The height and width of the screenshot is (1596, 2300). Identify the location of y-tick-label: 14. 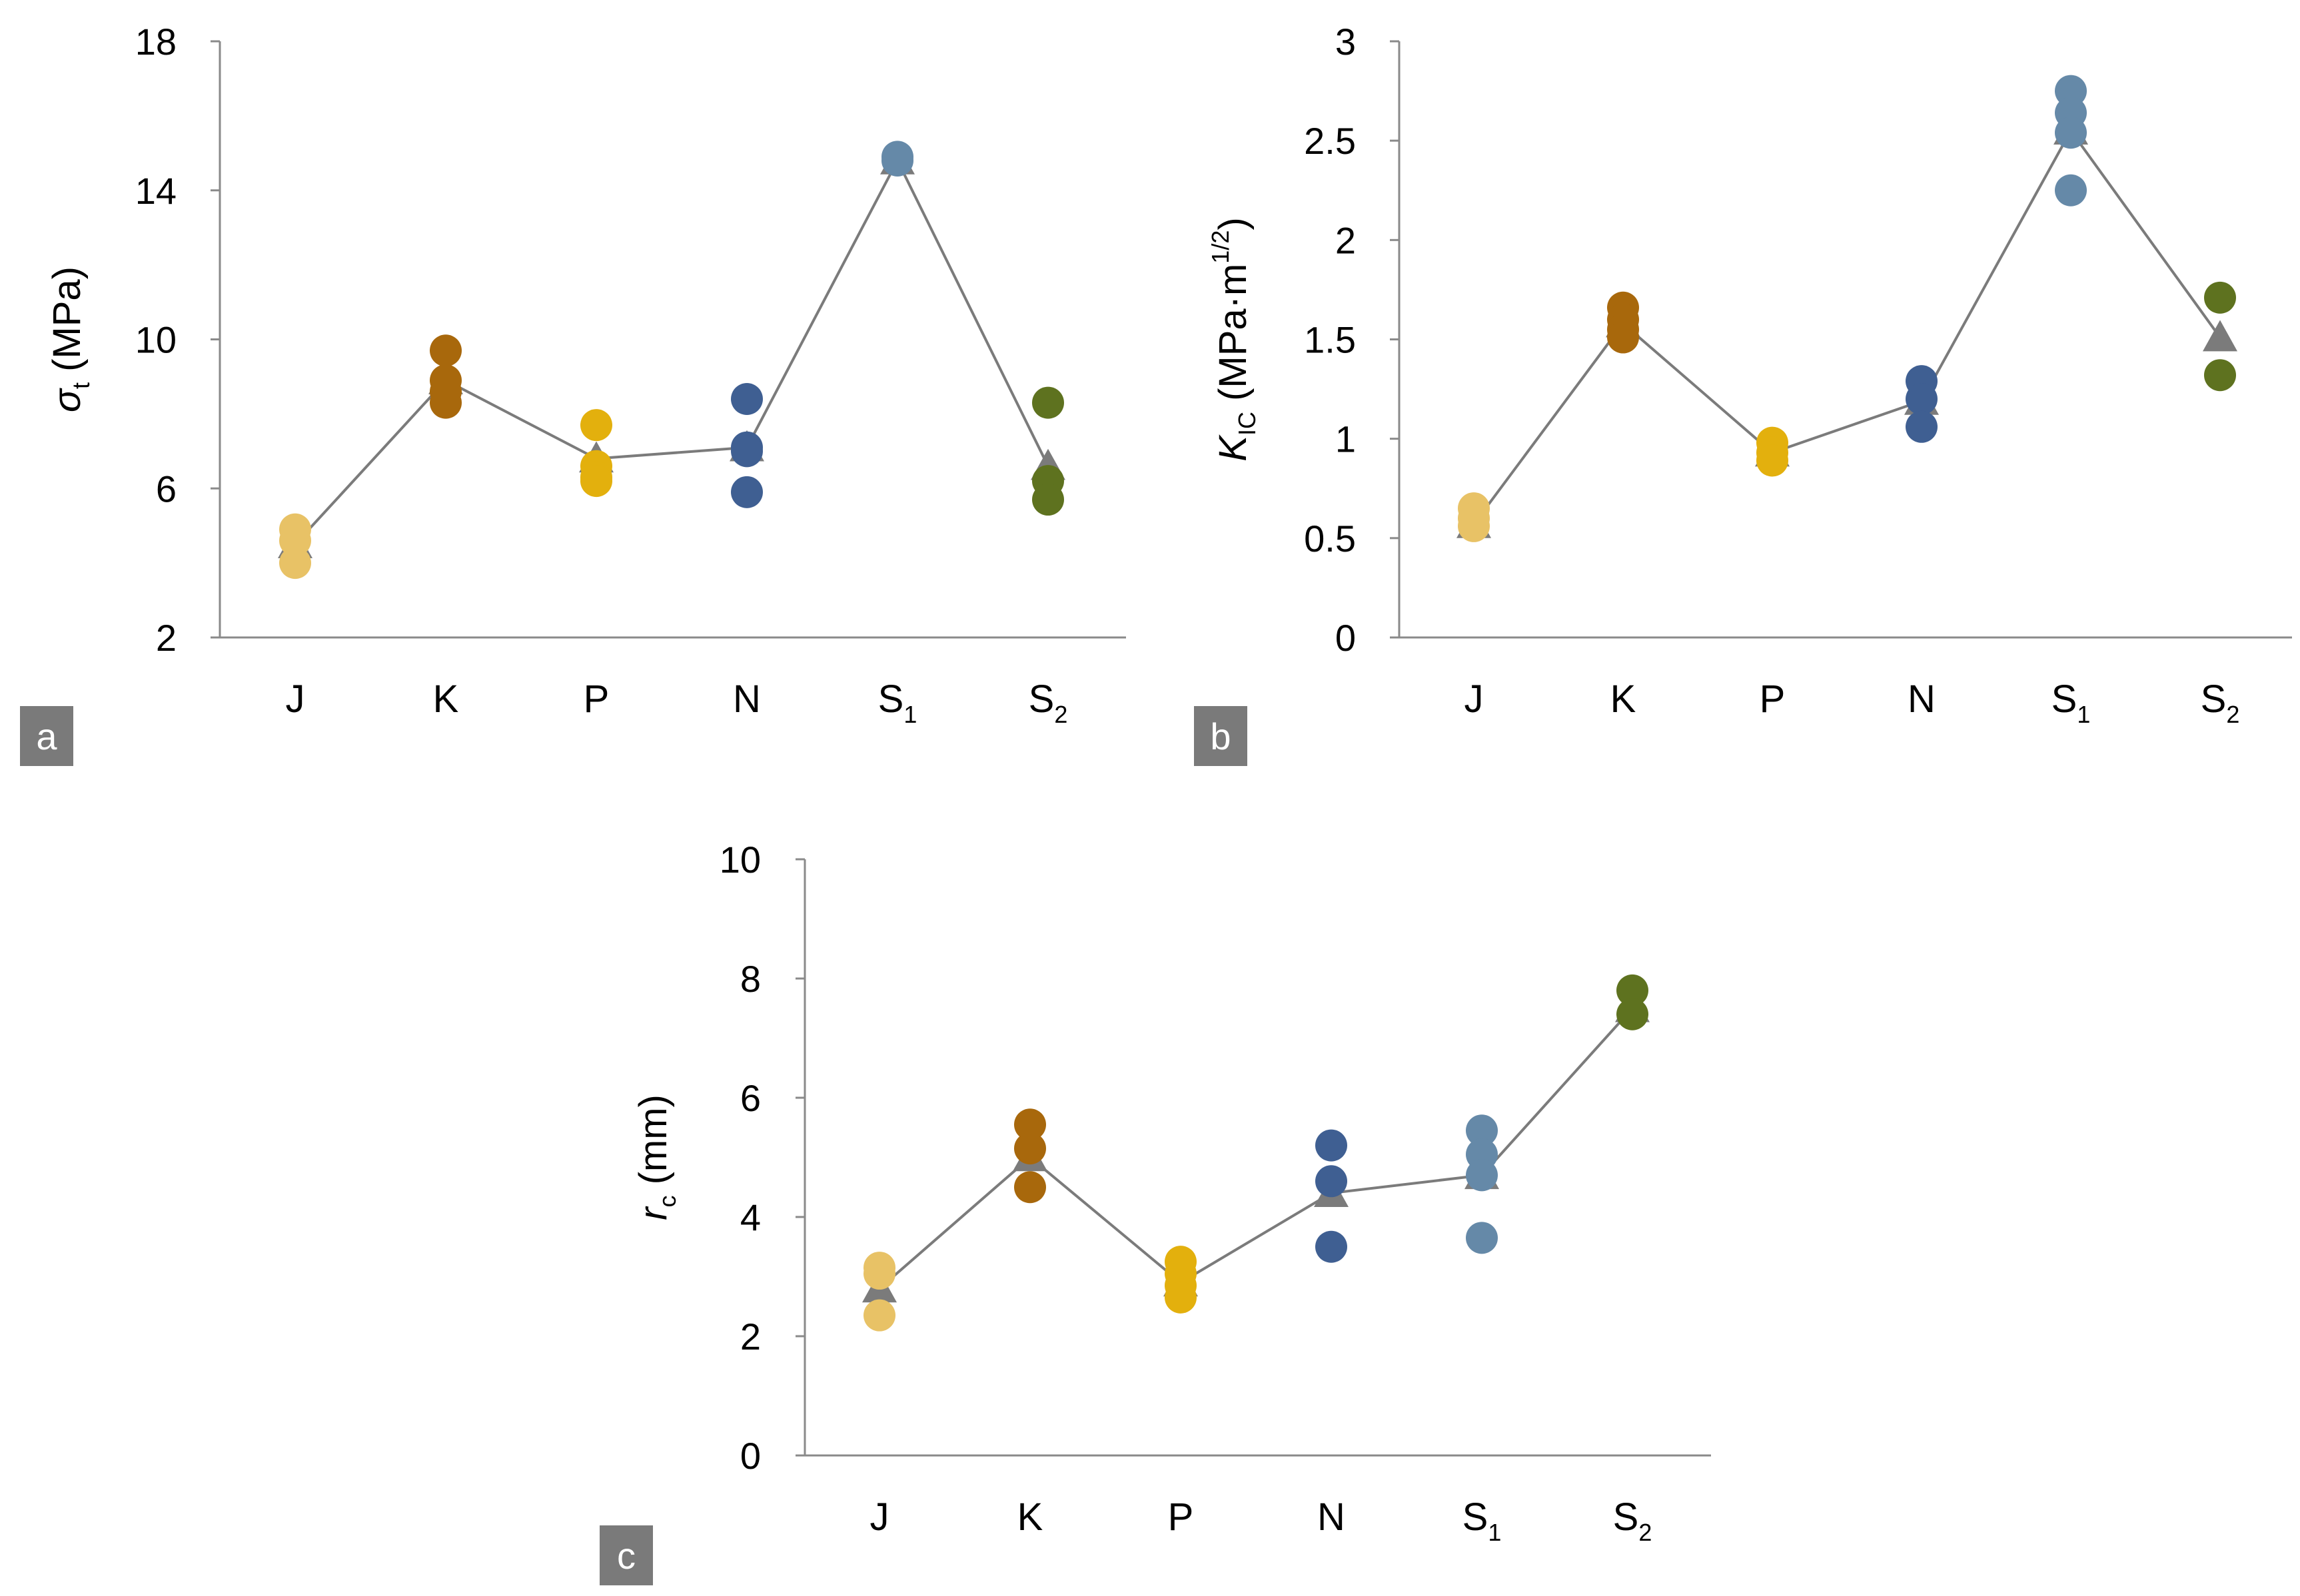
(156, 191).